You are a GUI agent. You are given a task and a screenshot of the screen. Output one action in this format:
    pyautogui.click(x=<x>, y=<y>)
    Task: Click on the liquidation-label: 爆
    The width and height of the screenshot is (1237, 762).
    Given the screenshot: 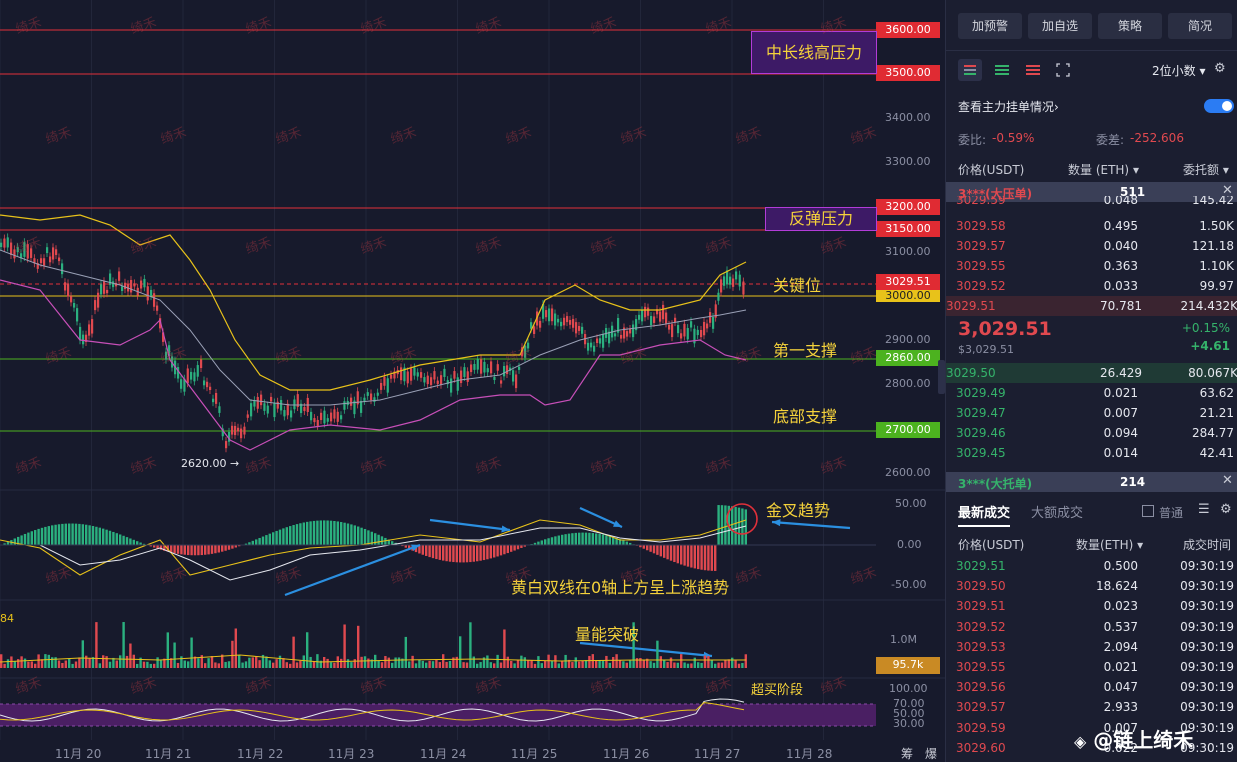 What is the action you would take?
    pyautogui.click(x=931, y=754)
    